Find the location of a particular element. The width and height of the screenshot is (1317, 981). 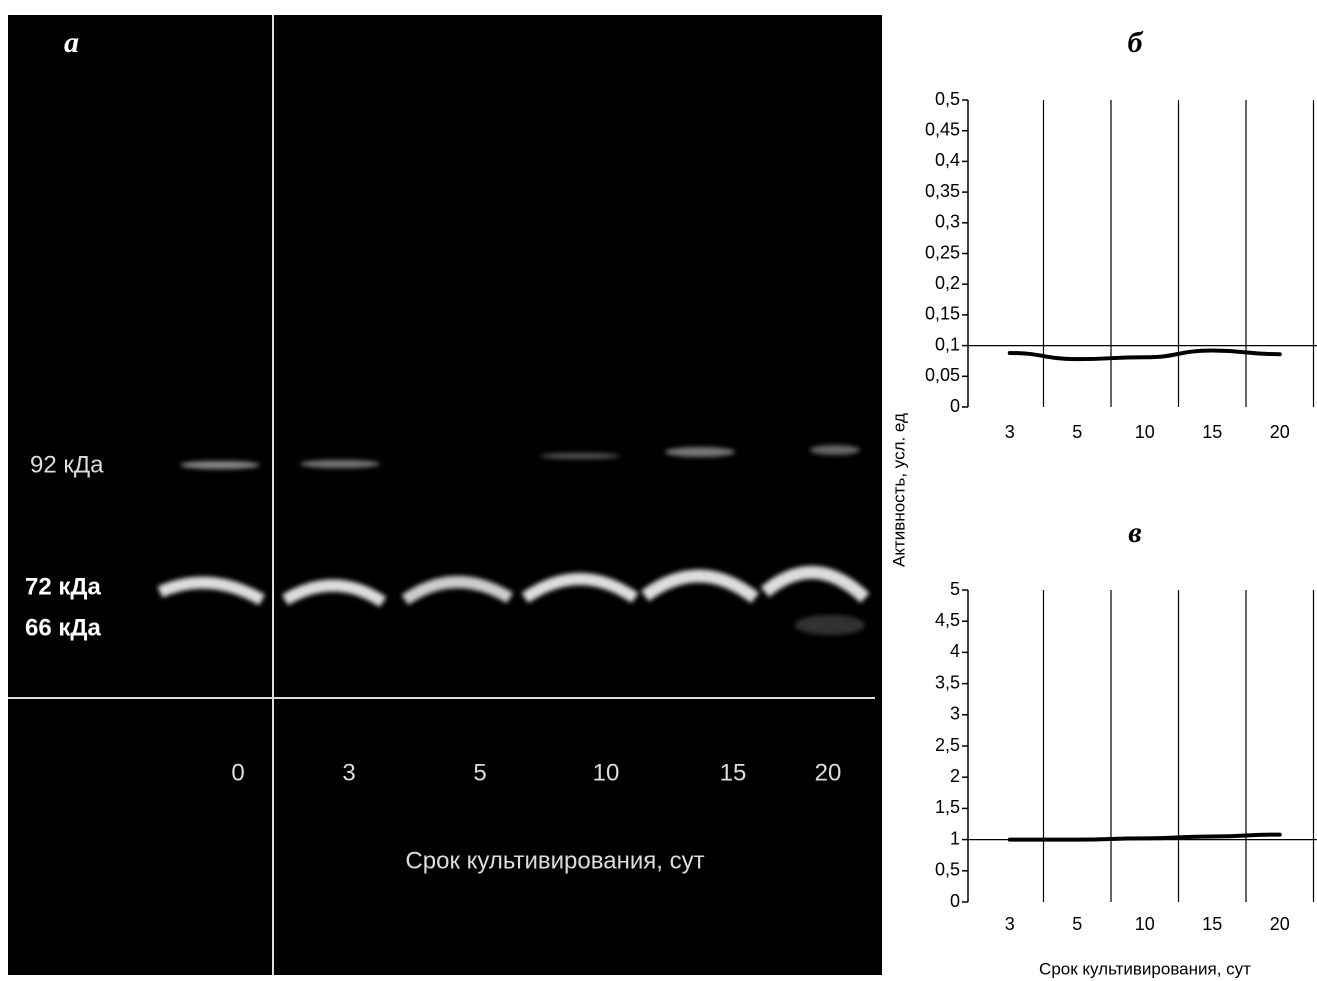

y-tick-label: 4,5 is located at coordinates (947, 620).